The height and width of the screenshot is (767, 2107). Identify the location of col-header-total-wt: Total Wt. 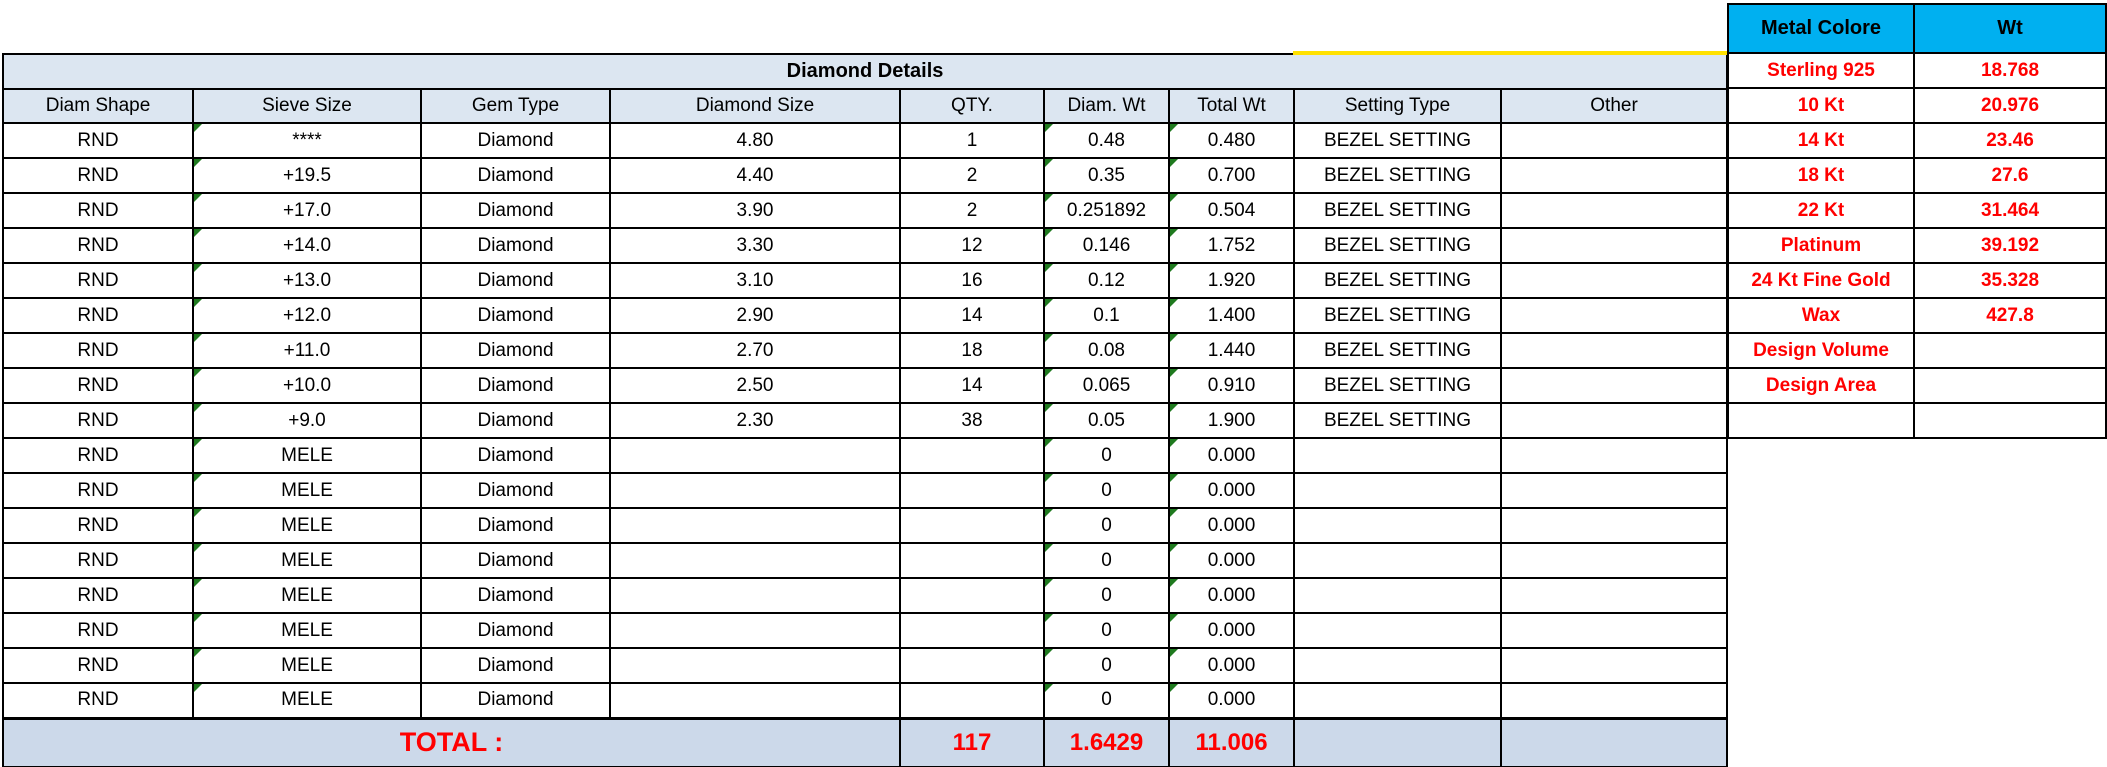
(1231, 106).